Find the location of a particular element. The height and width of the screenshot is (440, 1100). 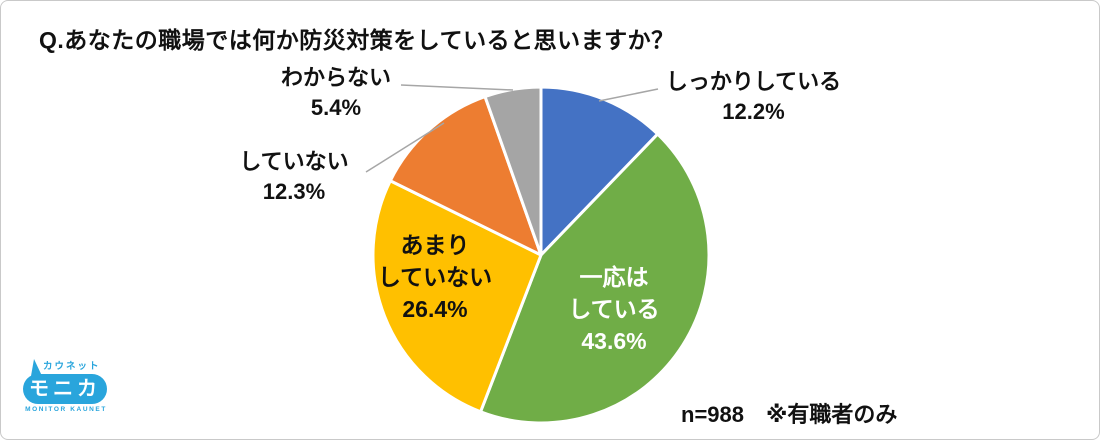

logo-top-text: カウネット is located at coordinates (72, 366).